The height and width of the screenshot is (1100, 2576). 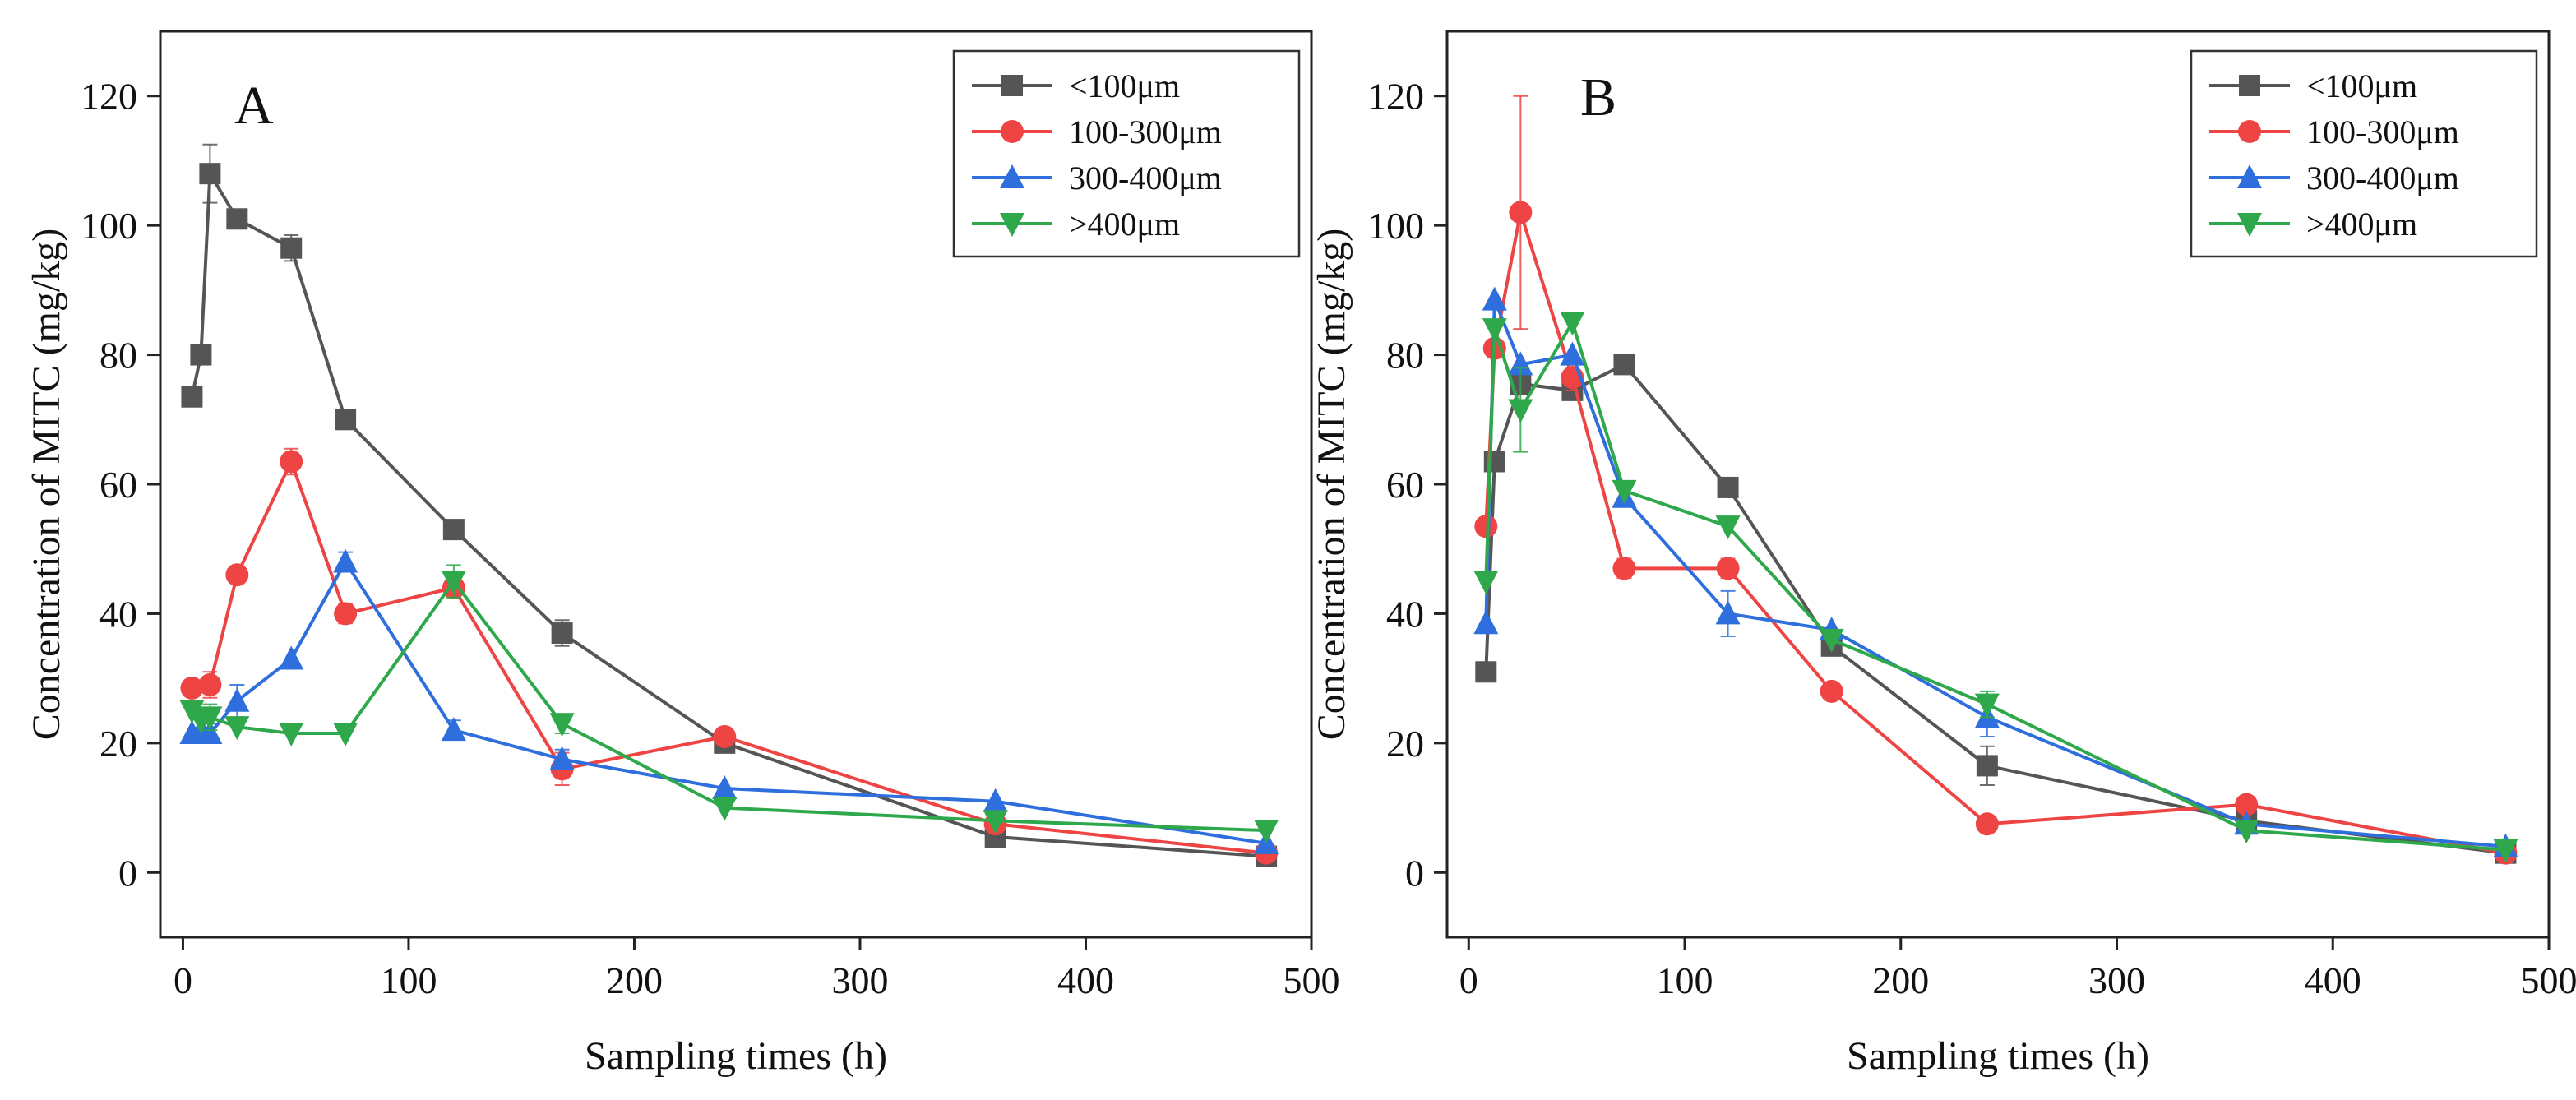 I want to click on x-tick-label: 0, so click(x=182, y=980).